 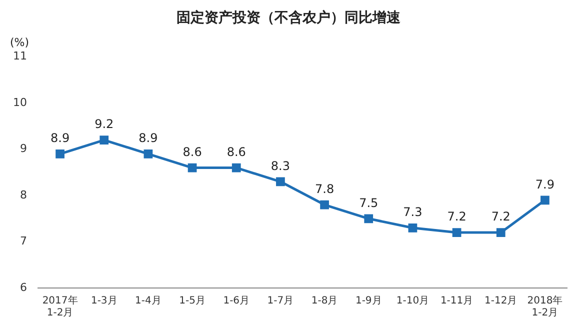 What do you see at coordinates (23, 149) in the screenshot?
I see `y-tick-label: 9` at bounding box center [23, 149].